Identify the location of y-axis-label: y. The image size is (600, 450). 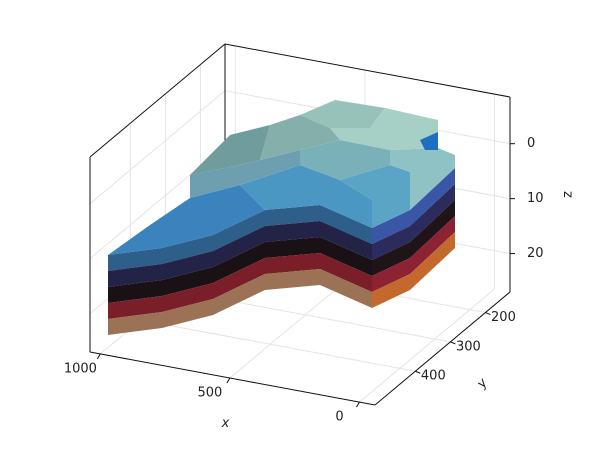
(482, 384).